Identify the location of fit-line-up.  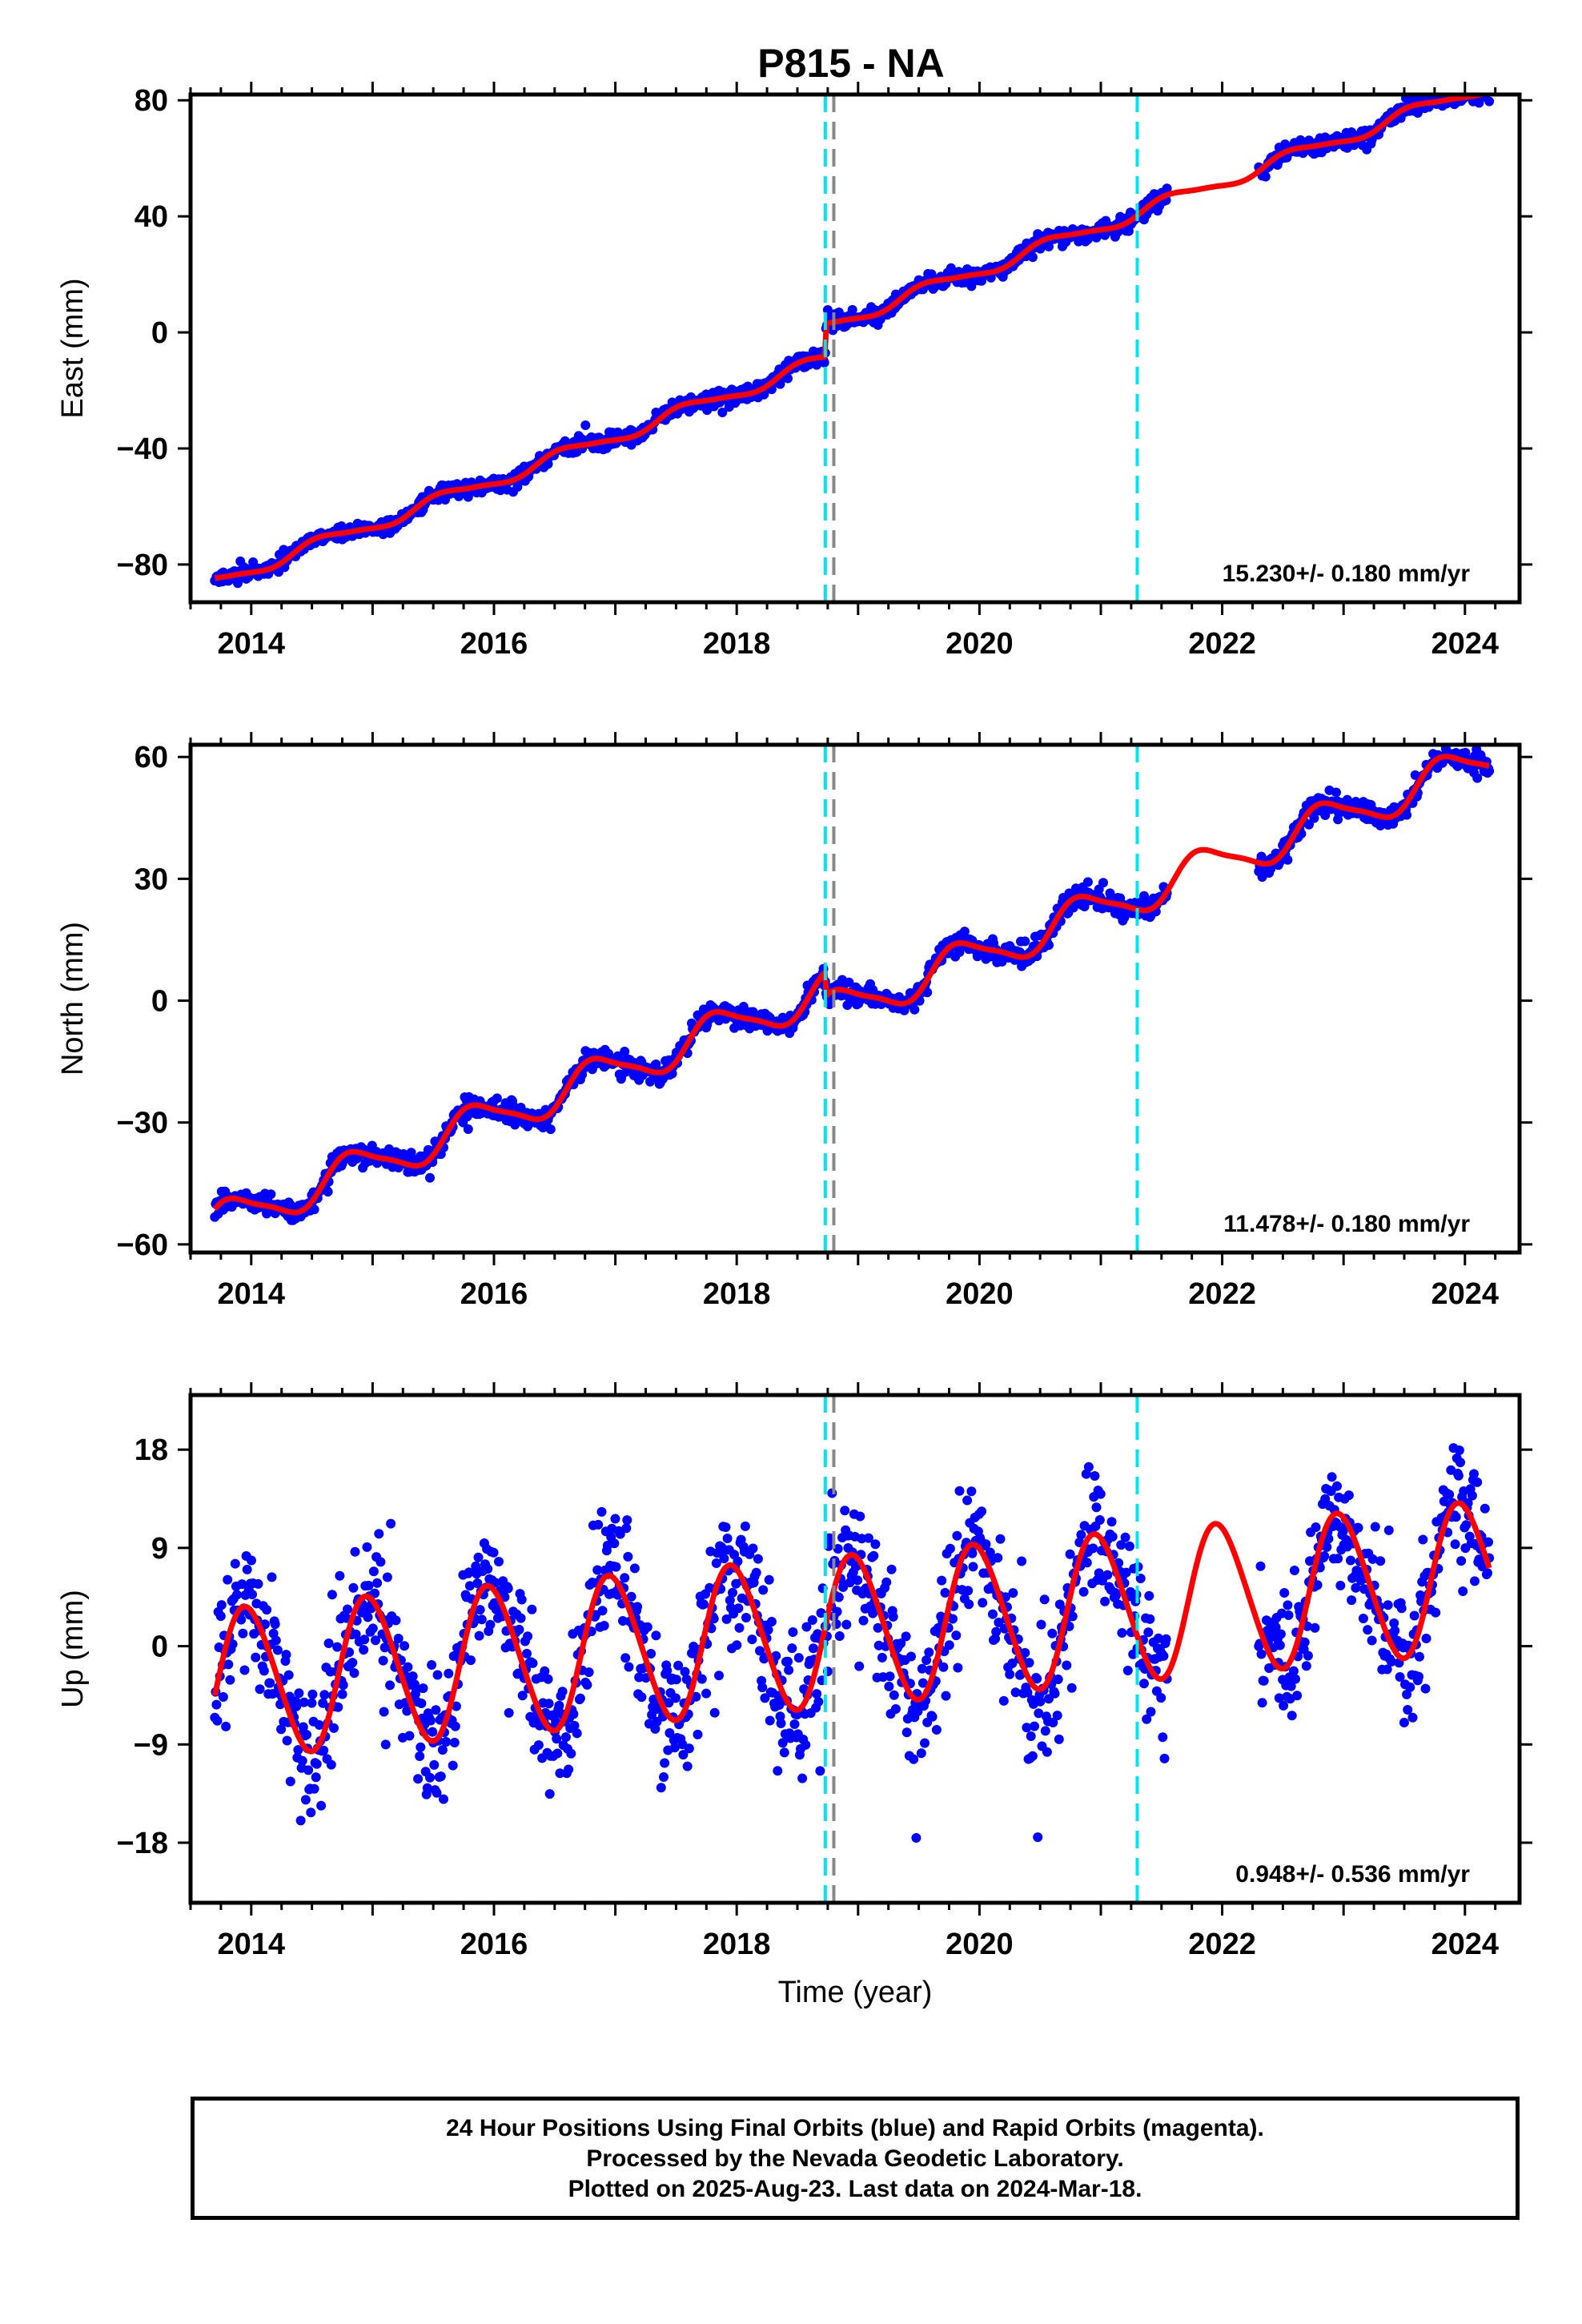
(851, 1627).